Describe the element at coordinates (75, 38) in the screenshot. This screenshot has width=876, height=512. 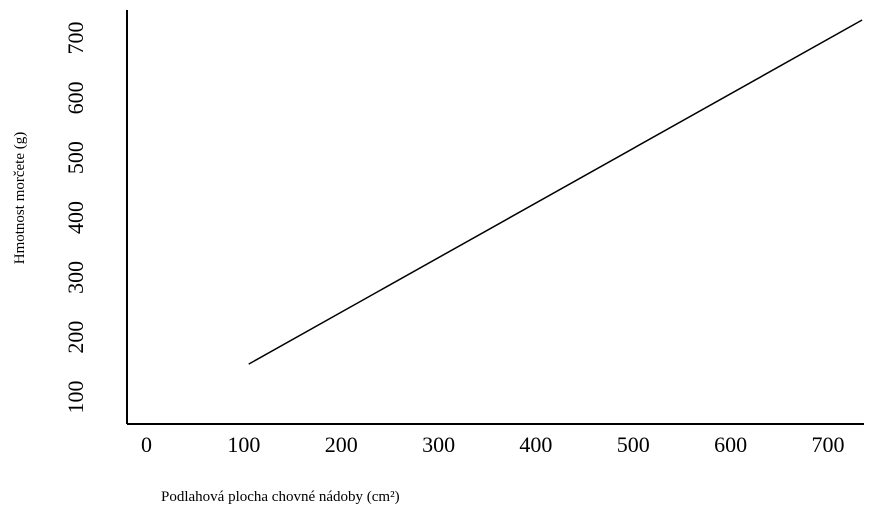
I see `y-tick-label: 700` at that location.